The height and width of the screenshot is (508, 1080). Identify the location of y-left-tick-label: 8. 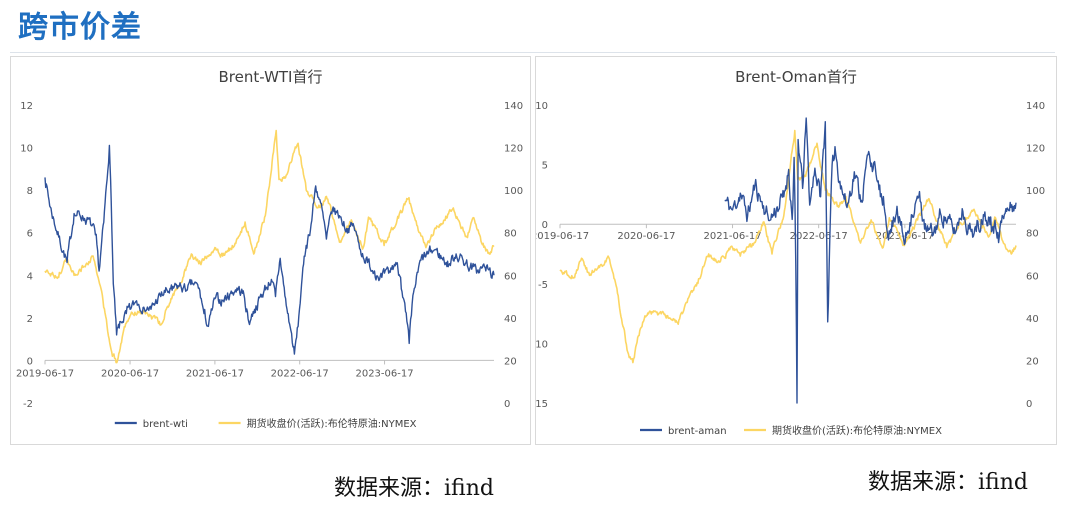
(30, 191).